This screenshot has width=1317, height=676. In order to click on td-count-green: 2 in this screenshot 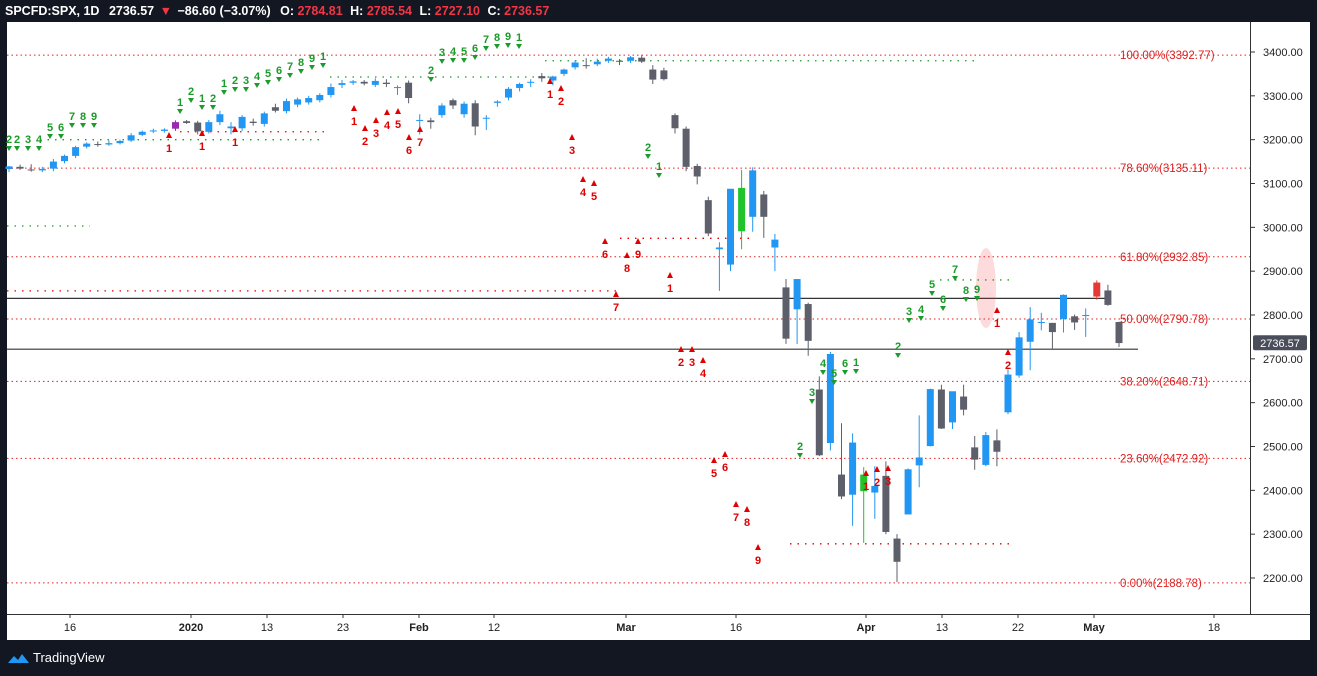, I will do `click(9, 140)`.